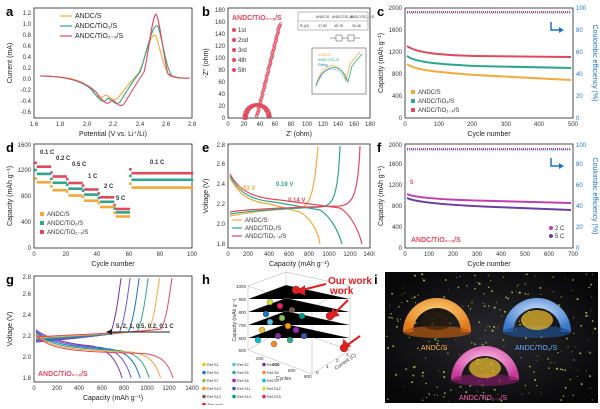 This screenshot has height=409, width=600. I want to click on svg-text: 2.4, so click(27, 316).